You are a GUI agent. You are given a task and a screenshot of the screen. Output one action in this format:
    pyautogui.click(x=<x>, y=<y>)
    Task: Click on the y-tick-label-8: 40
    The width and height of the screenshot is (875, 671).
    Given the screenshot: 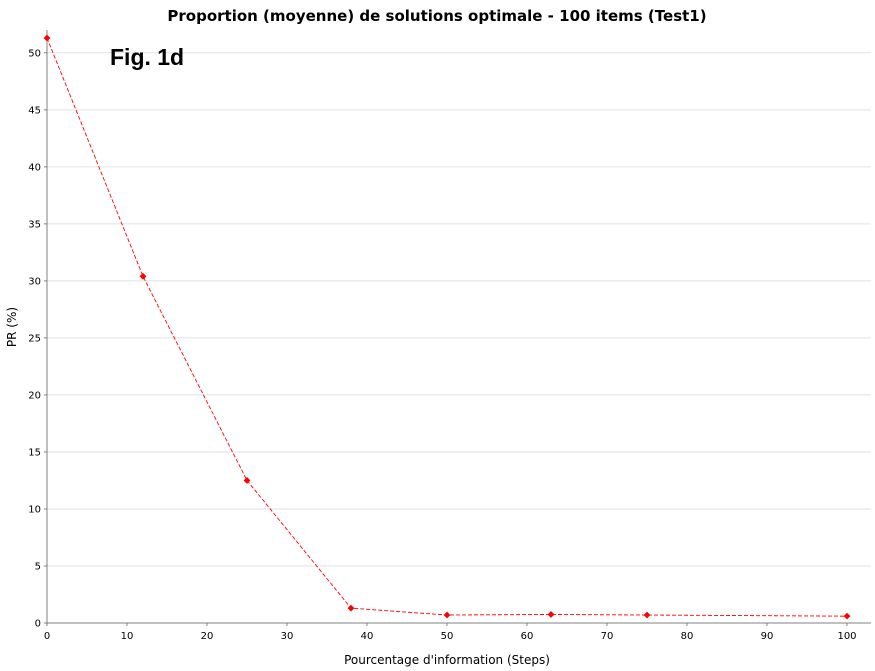 What is the action you would take?
    pyautogui.click(x=34, y=167)
    